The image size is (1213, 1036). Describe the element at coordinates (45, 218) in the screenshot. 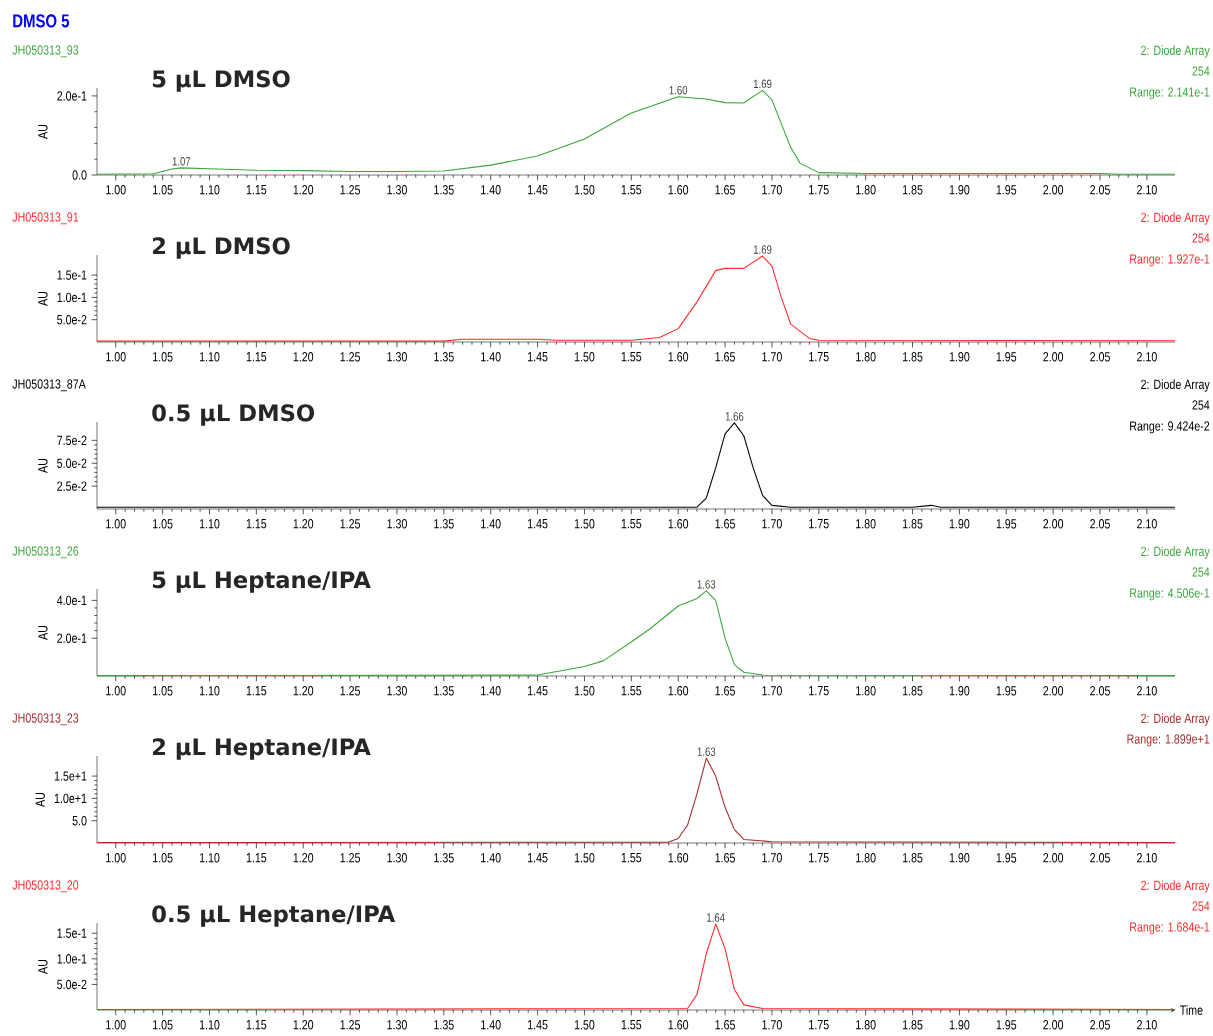

I see `chart-subtitle: JH050313_91` at that location.